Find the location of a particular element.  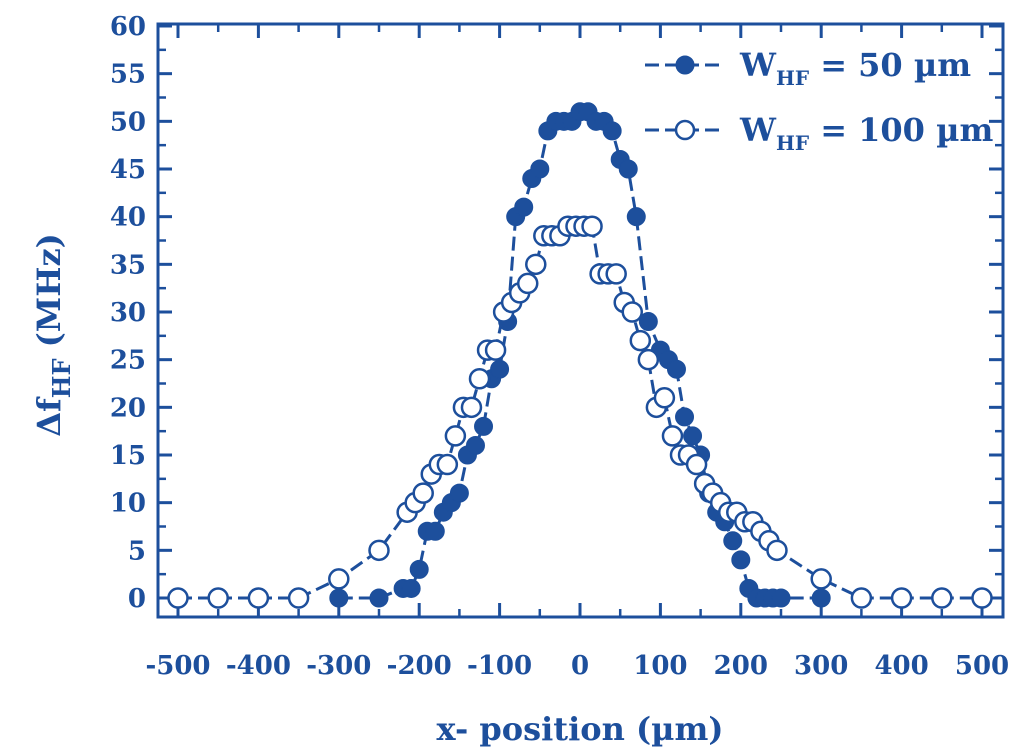

y-tick-label: 20 is located at coordinates (128, 408).